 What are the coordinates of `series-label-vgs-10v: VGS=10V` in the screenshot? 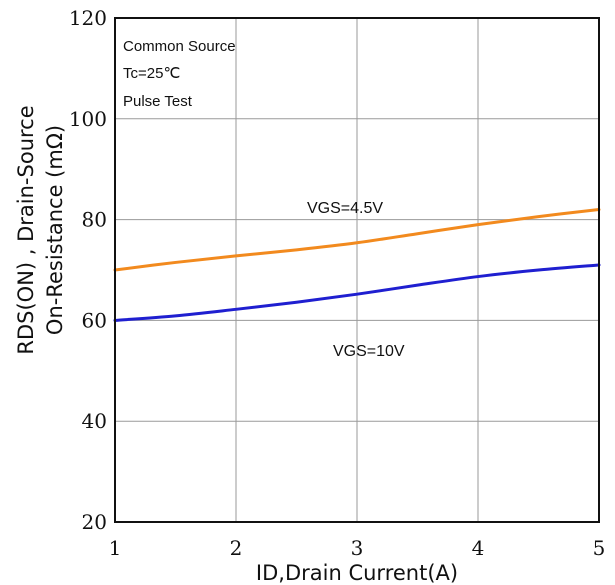 It's located at (369, 351).